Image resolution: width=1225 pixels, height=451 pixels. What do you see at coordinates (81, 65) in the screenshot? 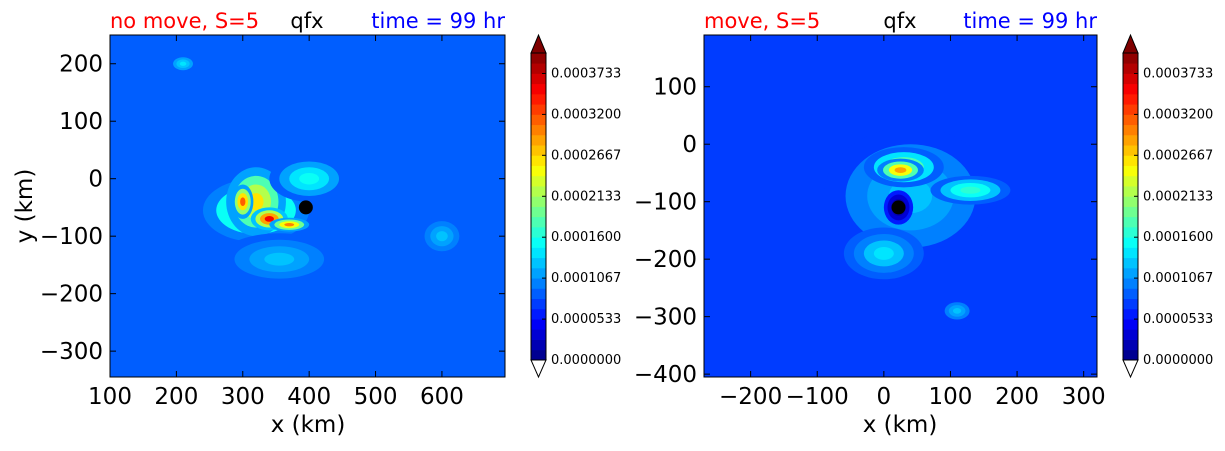
I see `y-tick-label: 200` at bounding box center [81, 65].